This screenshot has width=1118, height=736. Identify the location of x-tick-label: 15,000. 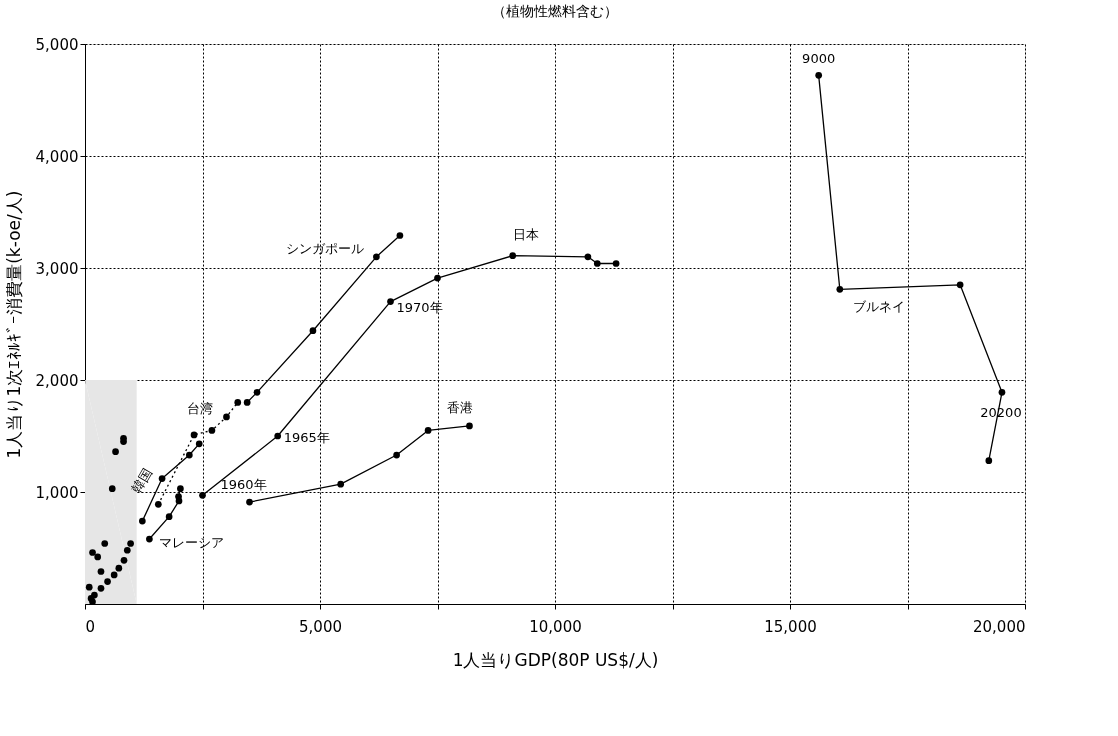
(790, 626).